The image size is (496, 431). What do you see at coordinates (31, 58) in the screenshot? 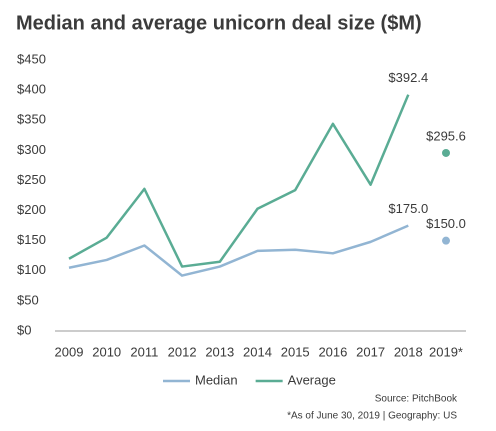
I see `y-tick-label: $450` at bounding box center [31, 58].